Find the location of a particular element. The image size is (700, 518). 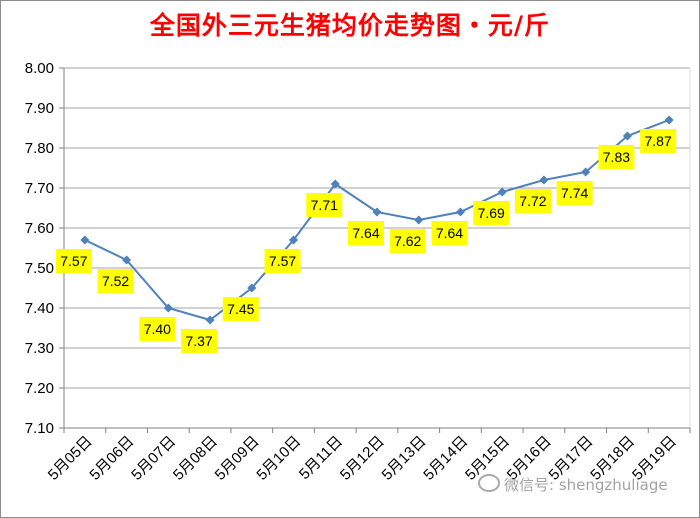

data-label: 7.72 is located at coordinates (532, 201).